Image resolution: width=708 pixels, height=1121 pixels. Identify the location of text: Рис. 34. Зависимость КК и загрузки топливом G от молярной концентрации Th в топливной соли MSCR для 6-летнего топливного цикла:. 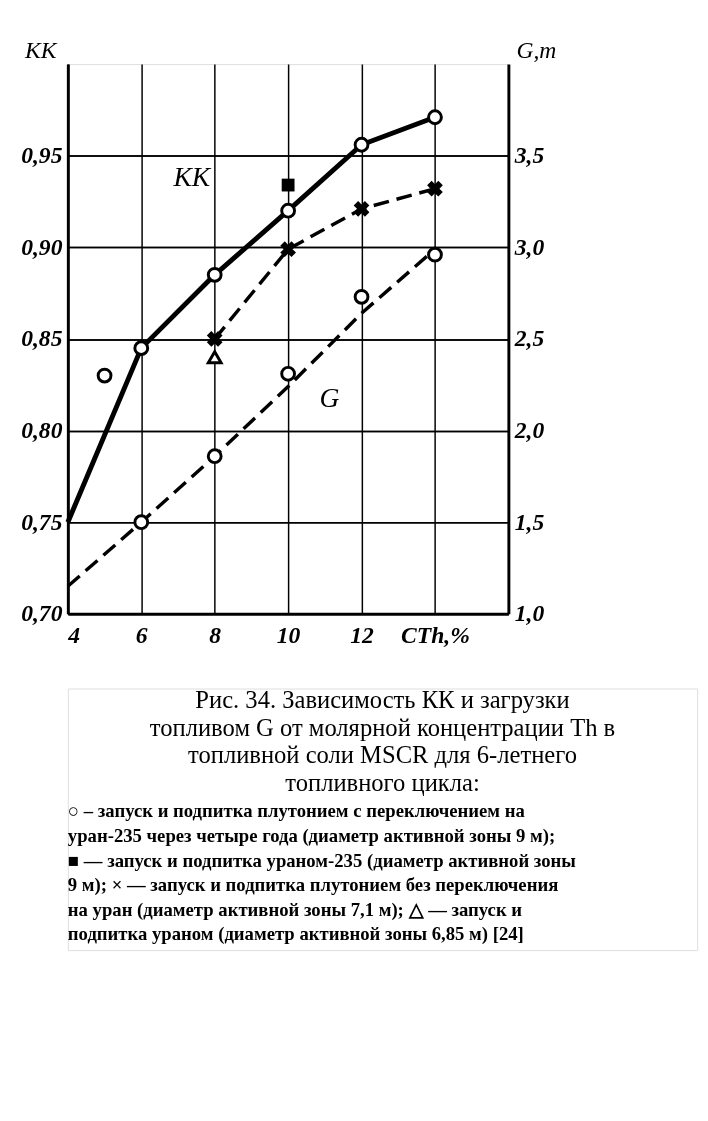
(382, 741).